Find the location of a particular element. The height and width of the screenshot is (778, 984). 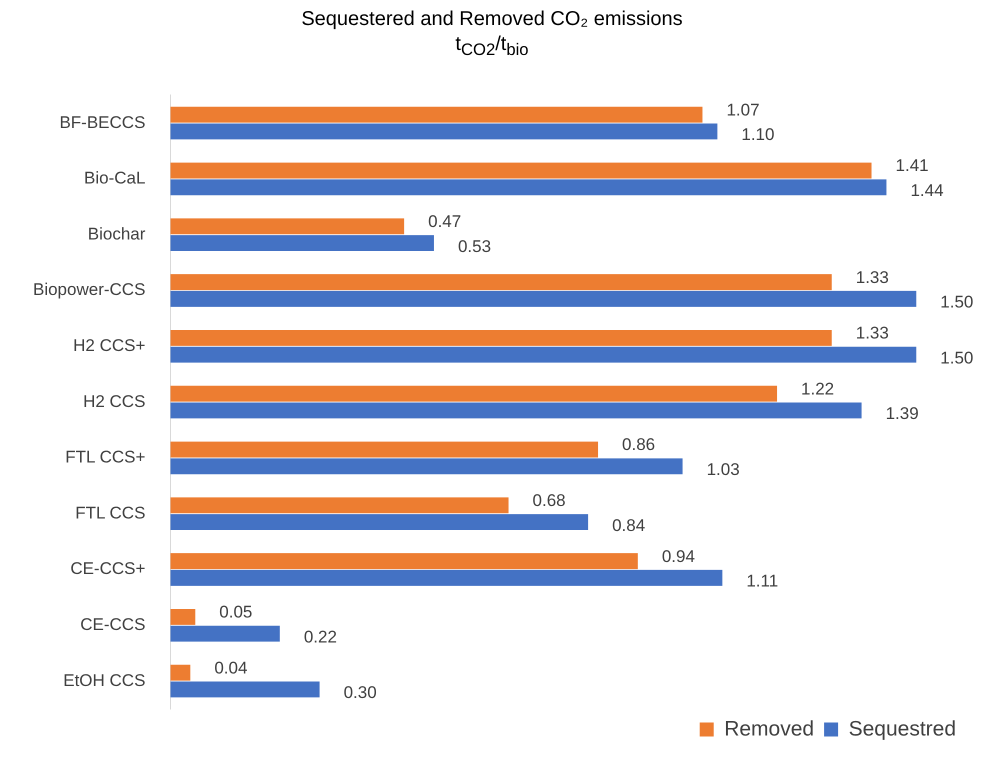

y-tick-label: CE-CCS is located at coordinates (113, 624).